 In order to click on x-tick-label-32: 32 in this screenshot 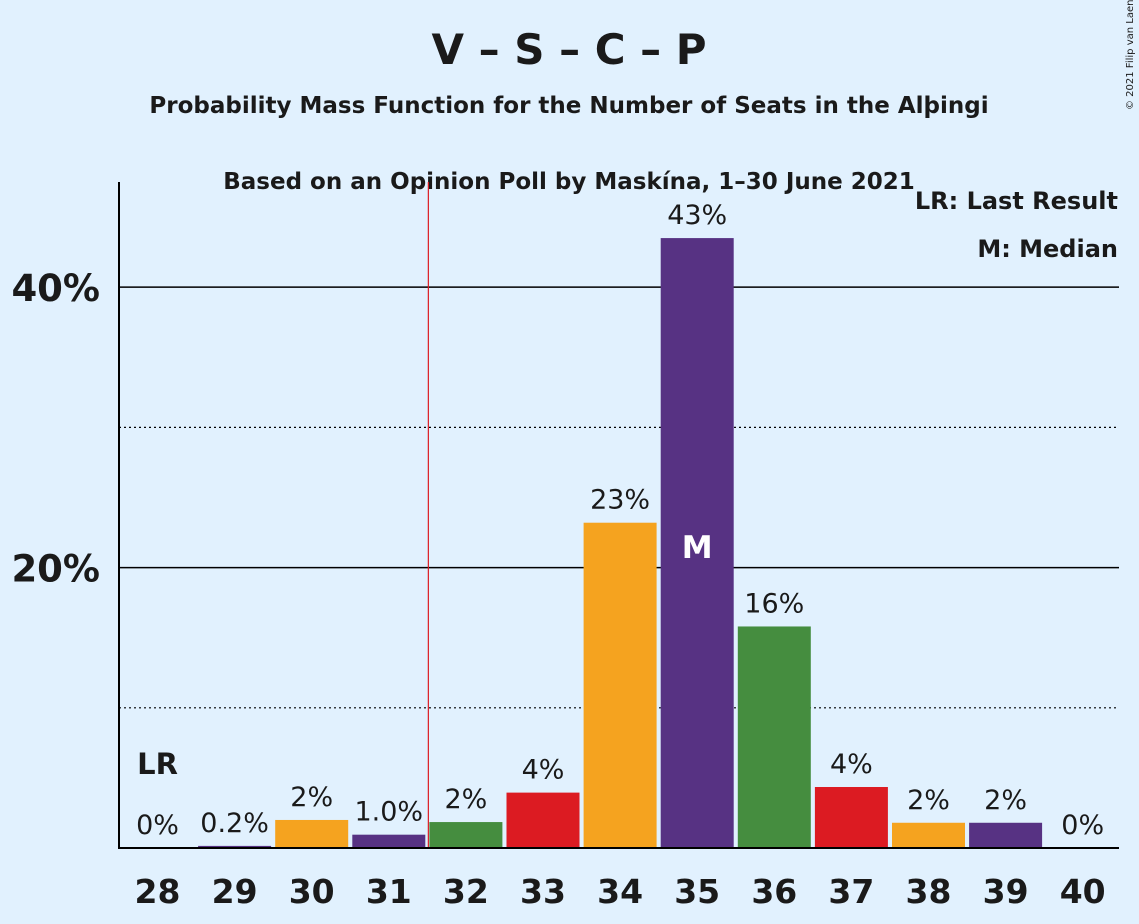, I will do `click(466, 891)`.